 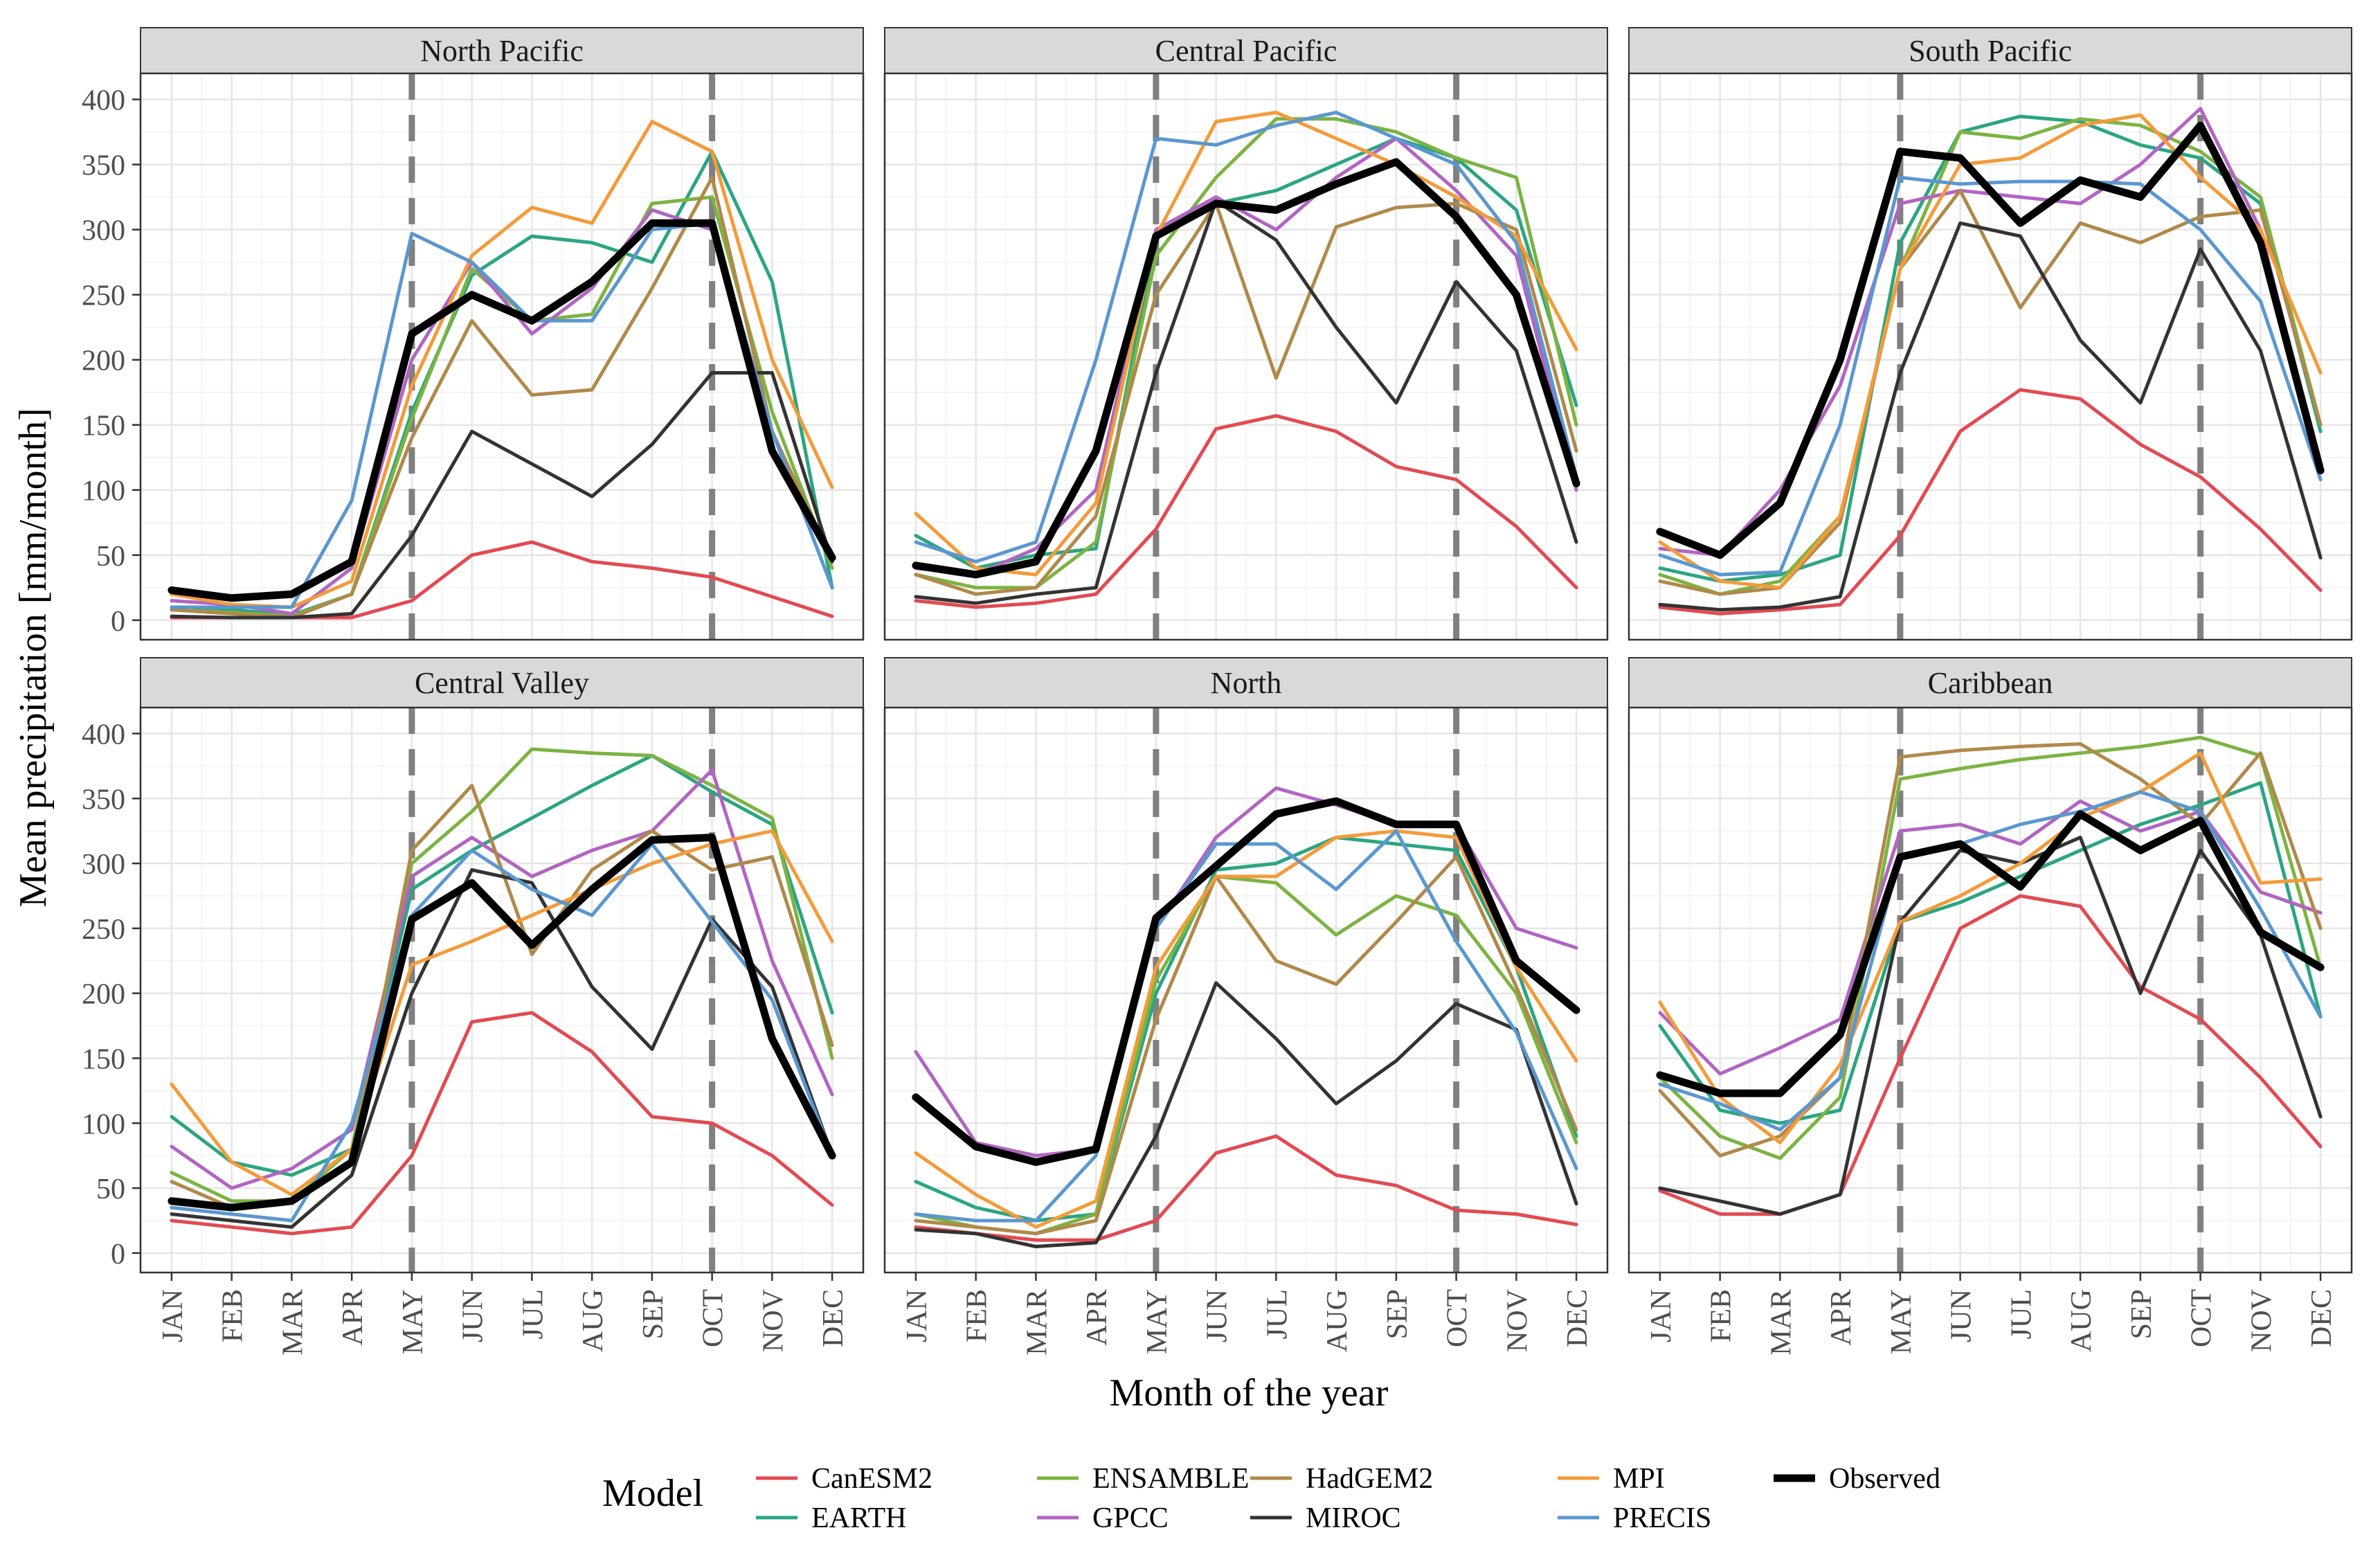 I want to click on y-tick-label: 50, so click(x=110, y=1189).